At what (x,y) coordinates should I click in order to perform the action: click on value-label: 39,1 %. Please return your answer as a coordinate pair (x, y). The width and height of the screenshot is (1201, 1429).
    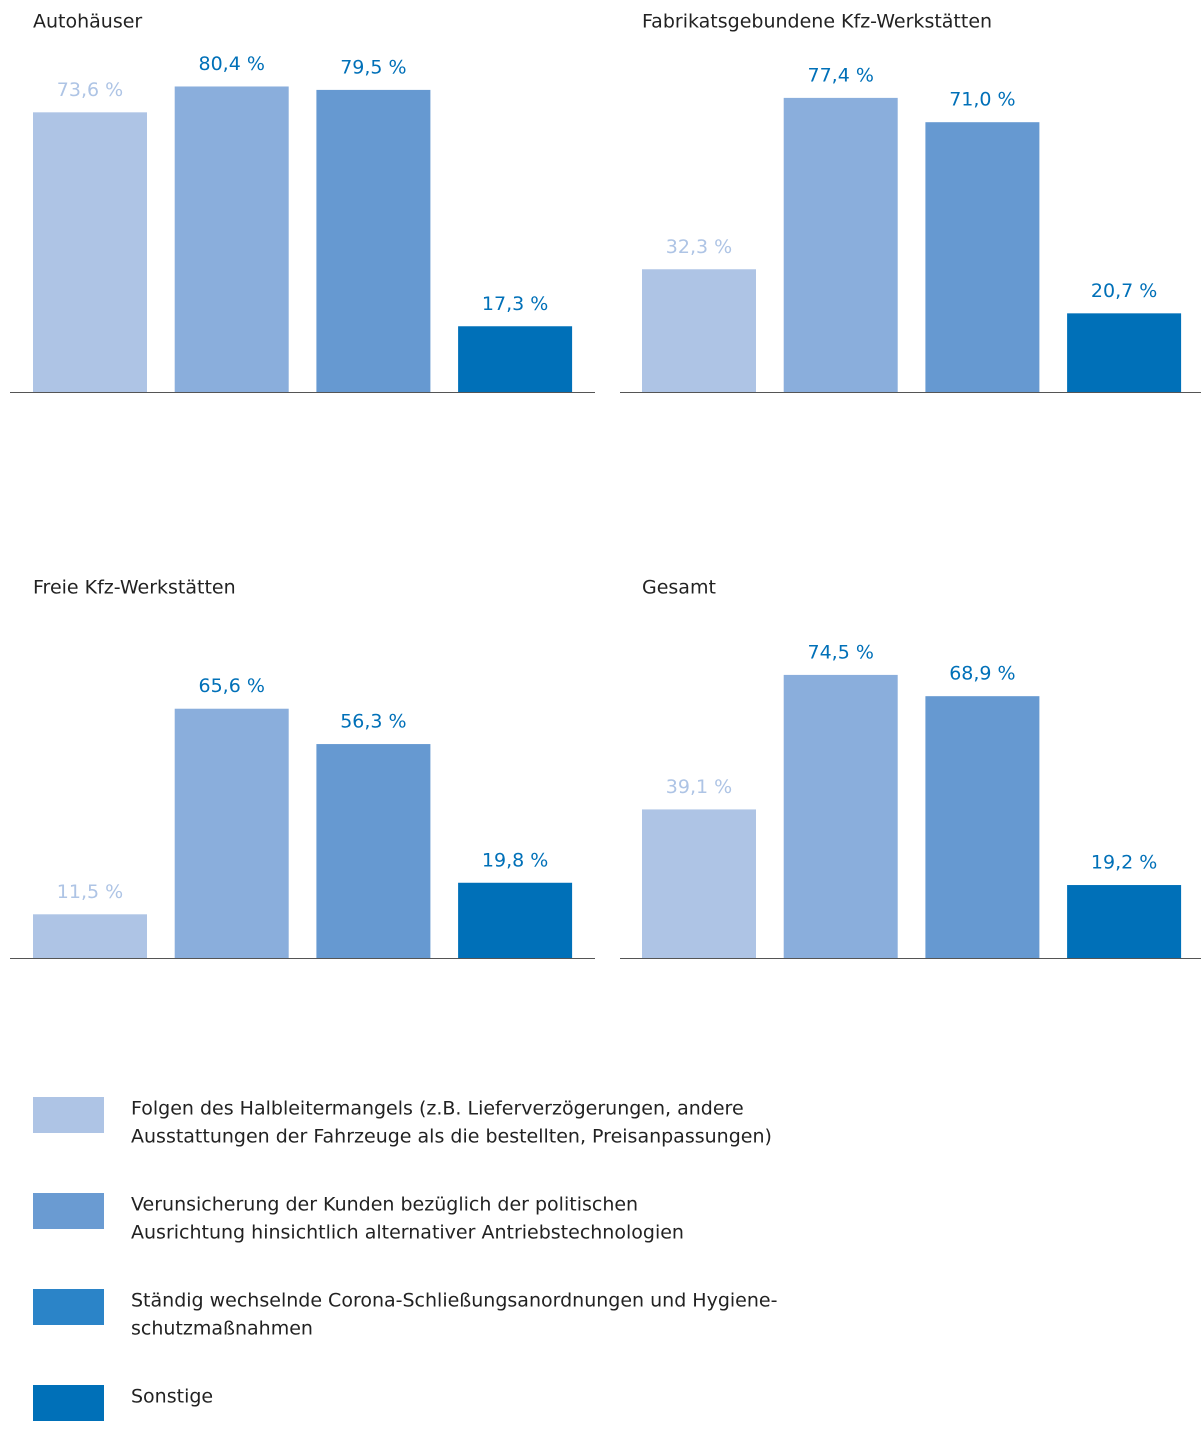
    Looking at the image, I should click on (699, 787).